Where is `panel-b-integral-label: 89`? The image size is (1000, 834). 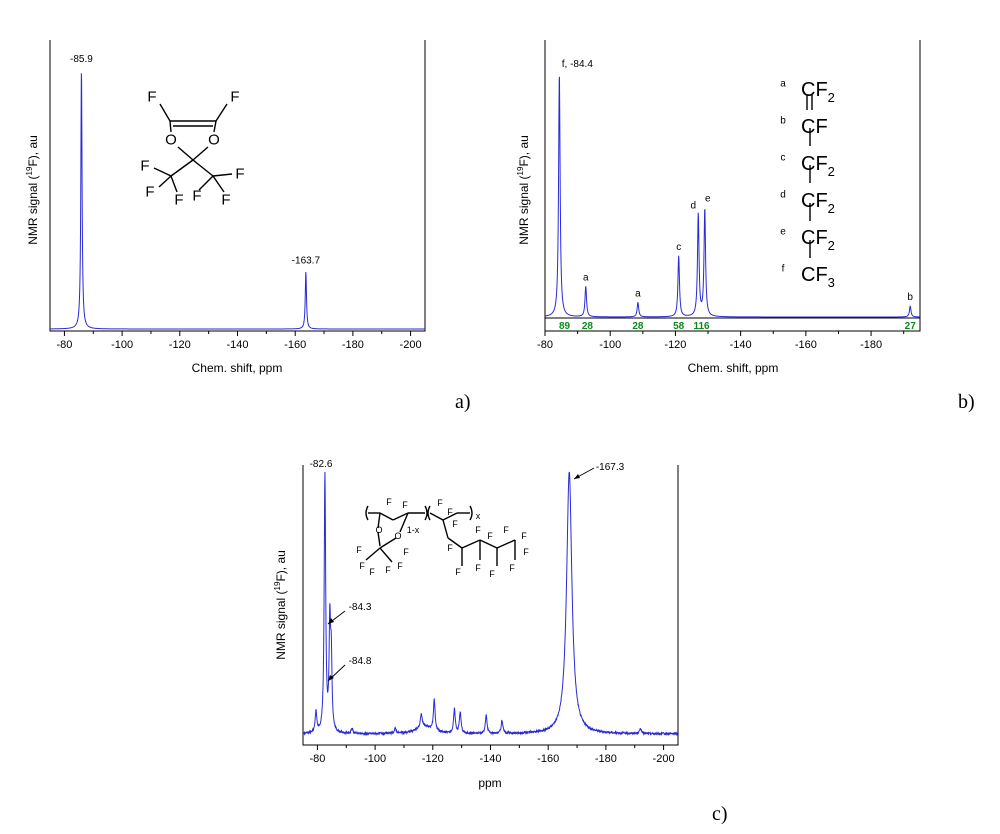 panel-b-integral-label: 89 is located at coordinates (565, 326).